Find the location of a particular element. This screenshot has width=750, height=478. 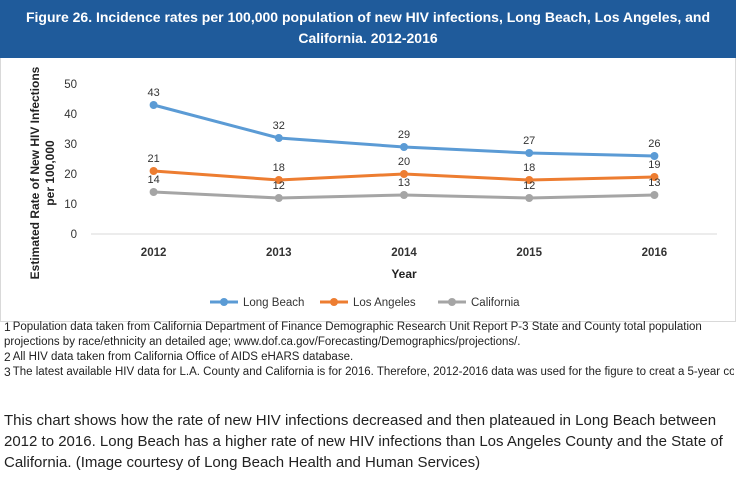

data-label-california: 14 is located at coordinates (153, 180).